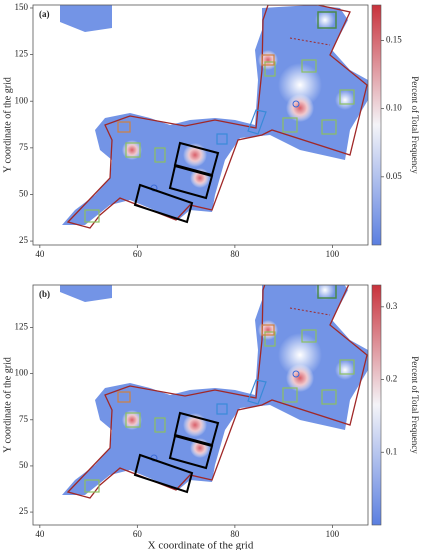 The image size is (422, 555). What do you see at coordinates (201, 545) in the screenshot?
I see `x-axis-title: X coordinate of the grid` at bounding box center [201, 545].